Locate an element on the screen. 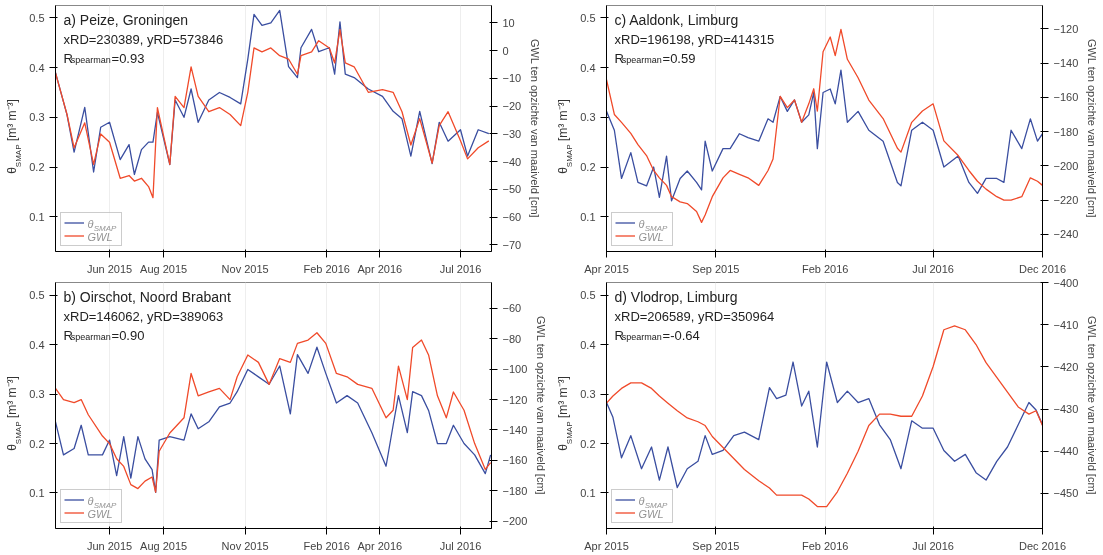 Image resolution: width=1103 pixels, height=555 pixels. y2-tick-label: −220 is located at coordinates (1066, 200).